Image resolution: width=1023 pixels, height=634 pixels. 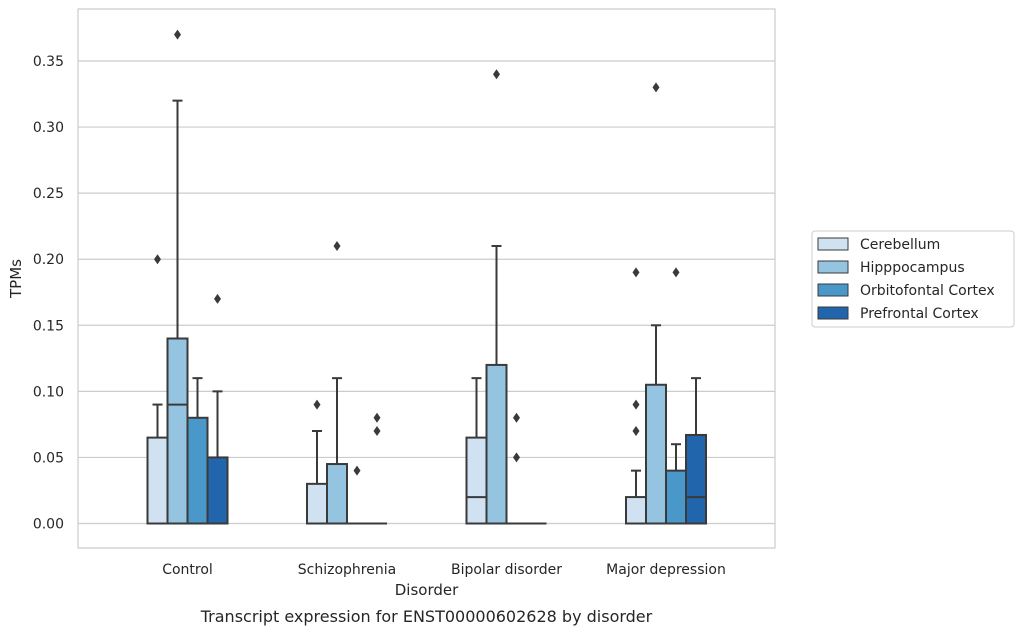 What do you see at coordinates (48, 293) in the screenshot?
I see `y-axis-ticks: 0.00 0.05 0.10 0.15 0.20 0.25 0.30 0.35` at bounding box center [48, 293].